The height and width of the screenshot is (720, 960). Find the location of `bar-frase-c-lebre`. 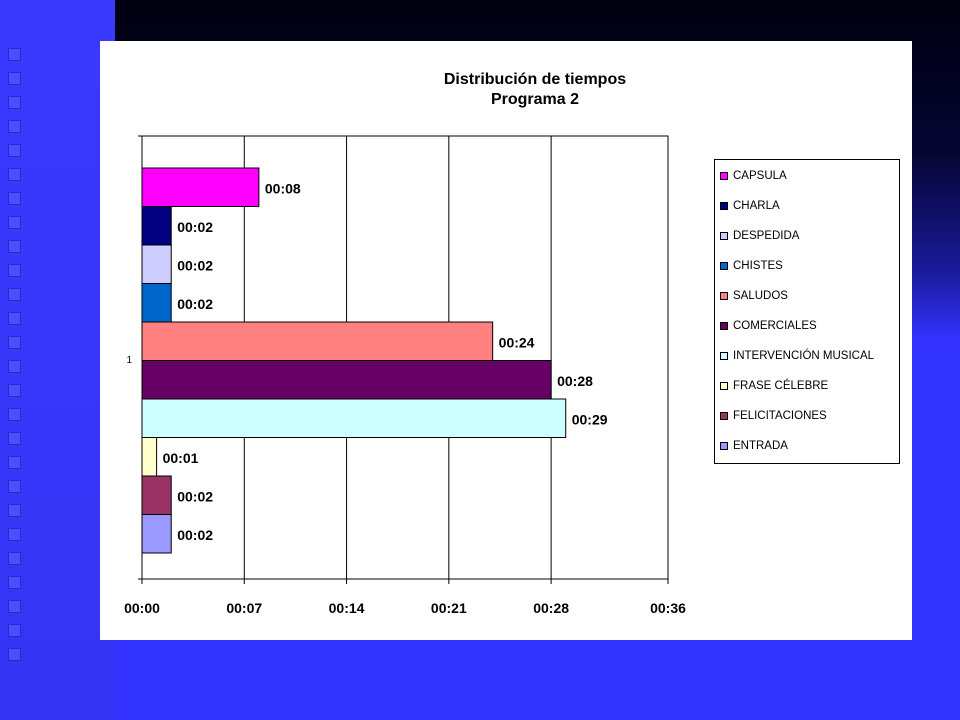

bar-frase-c-lebre is located at coordinates (149, 457).